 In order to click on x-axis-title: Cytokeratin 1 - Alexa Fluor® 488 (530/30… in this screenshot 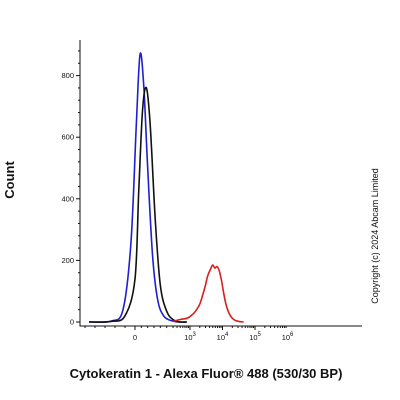, I will do `click(206, 373)`.